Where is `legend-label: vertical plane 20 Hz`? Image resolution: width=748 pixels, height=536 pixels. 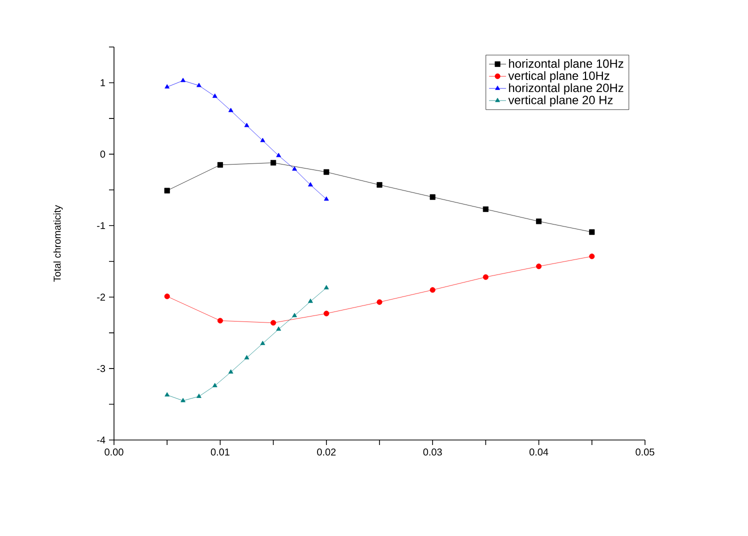
legend-label: vertical plane 20 Hz is located at coordinates (560, 101).